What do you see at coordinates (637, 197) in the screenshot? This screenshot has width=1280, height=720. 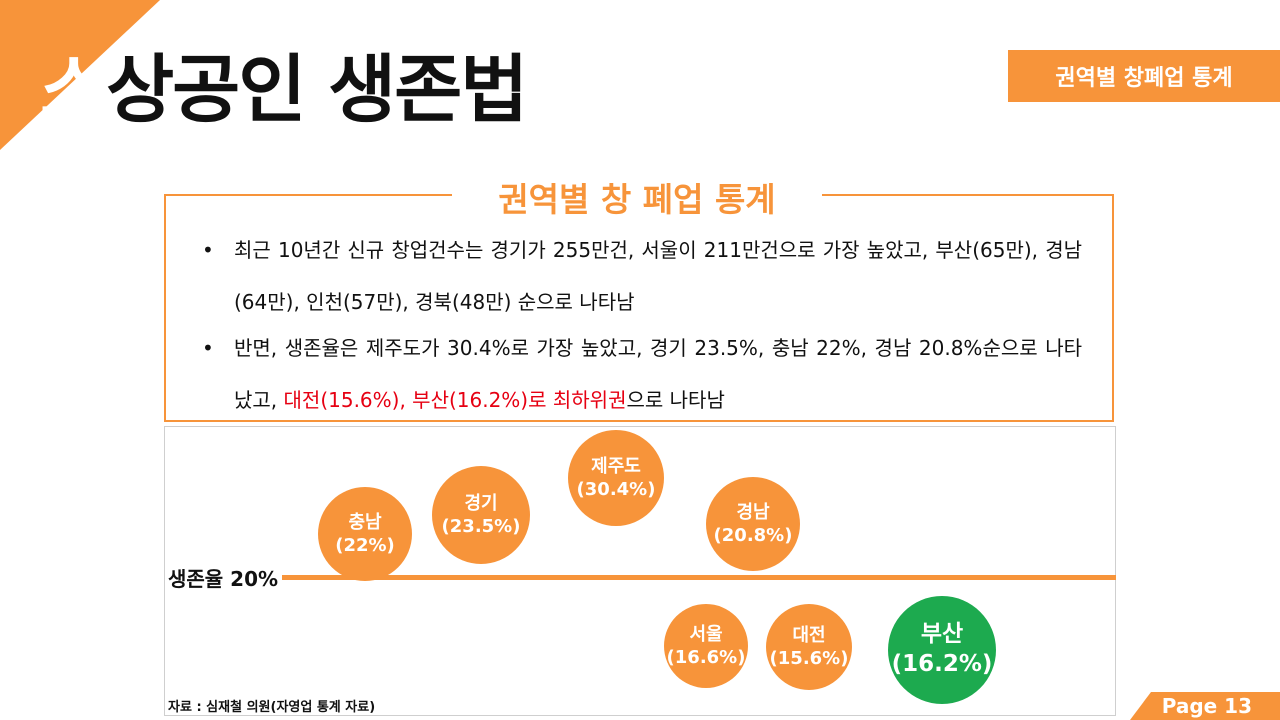 I see `summary-title: 권역별 창 폐업 통계` at bounding box center [637, 197].